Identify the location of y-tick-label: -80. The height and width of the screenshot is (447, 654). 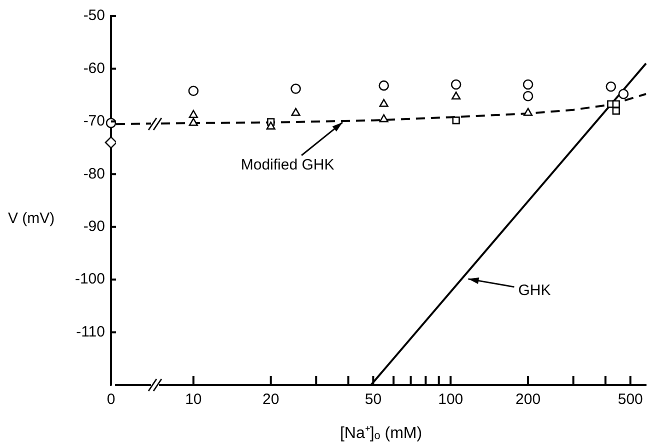
(94, 173).